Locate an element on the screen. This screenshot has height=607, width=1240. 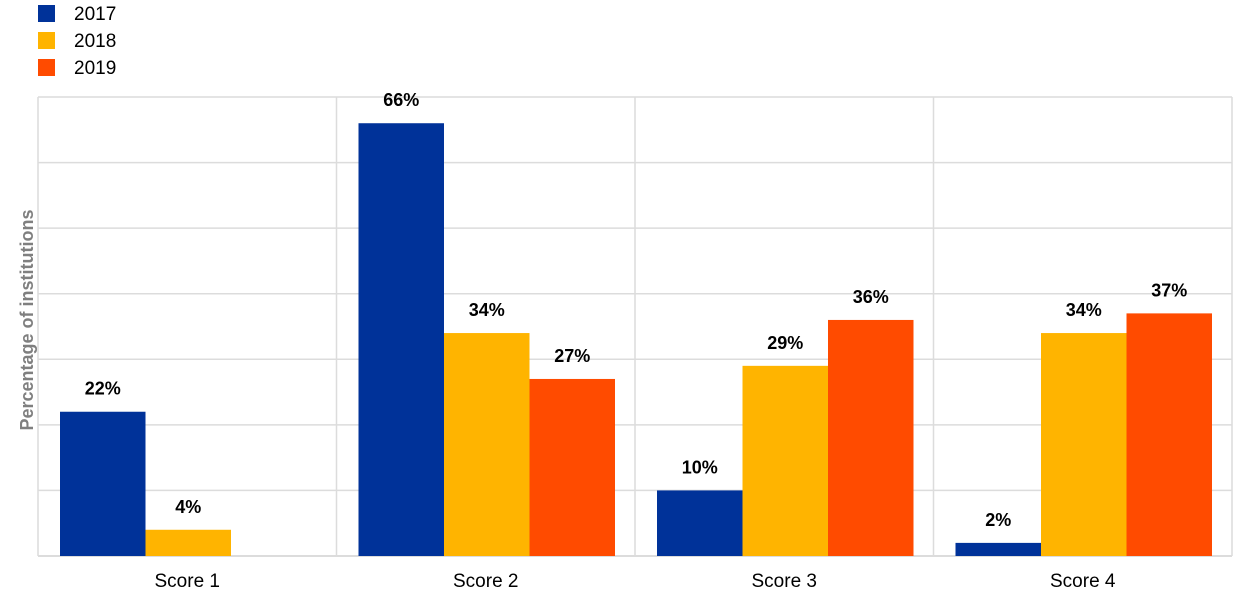
x-tick-label: Score 2 is located at coordinates (485, 581).